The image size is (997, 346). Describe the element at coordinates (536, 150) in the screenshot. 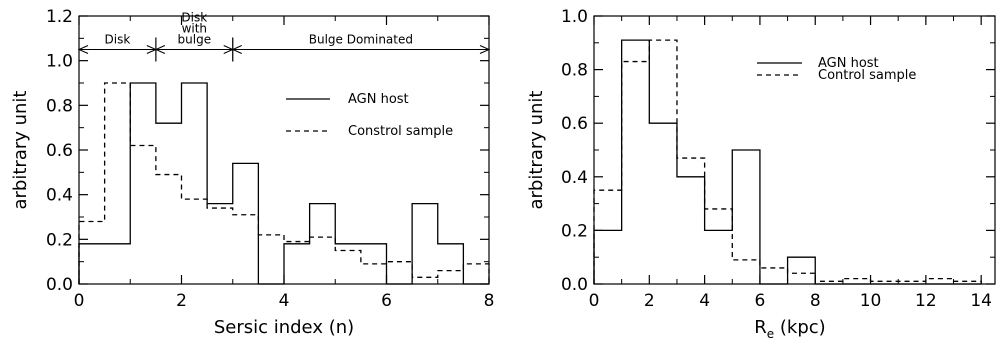

I see `right-y-axis-title: arbitrary unit` at that location.